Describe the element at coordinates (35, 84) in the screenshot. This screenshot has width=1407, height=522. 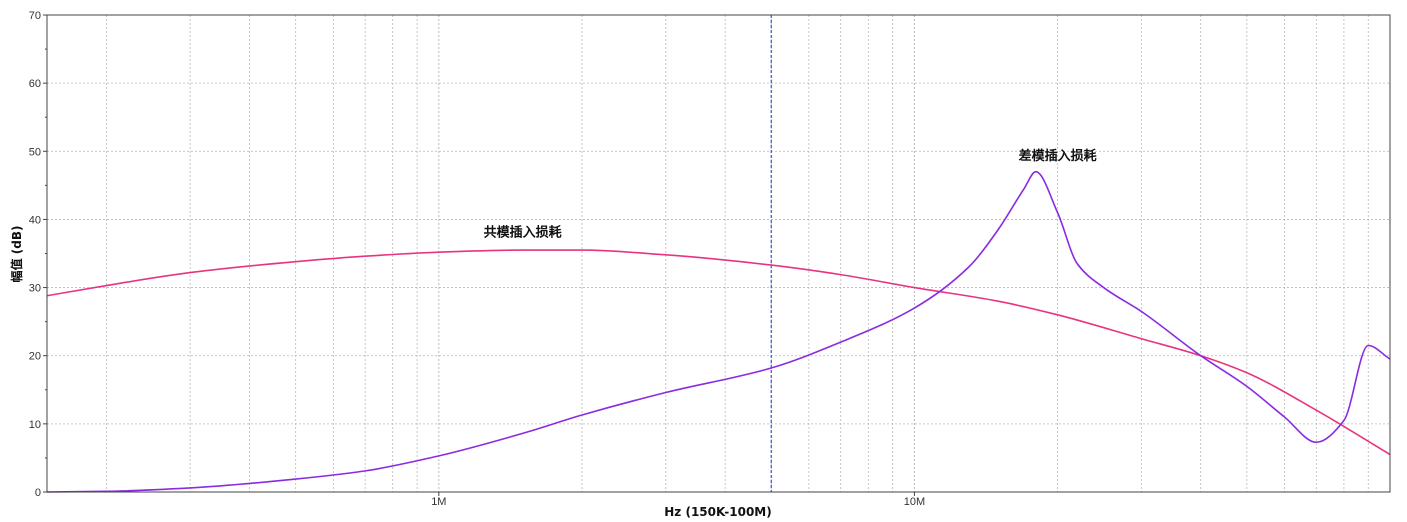
I see `y-tick-label: 60` at that location.